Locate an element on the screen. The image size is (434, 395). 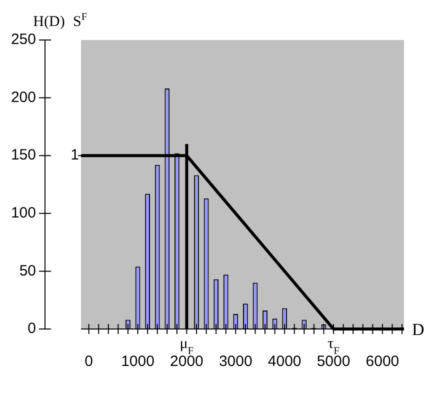
x-tick-label: 5000 is located at coordinates (333, 361).